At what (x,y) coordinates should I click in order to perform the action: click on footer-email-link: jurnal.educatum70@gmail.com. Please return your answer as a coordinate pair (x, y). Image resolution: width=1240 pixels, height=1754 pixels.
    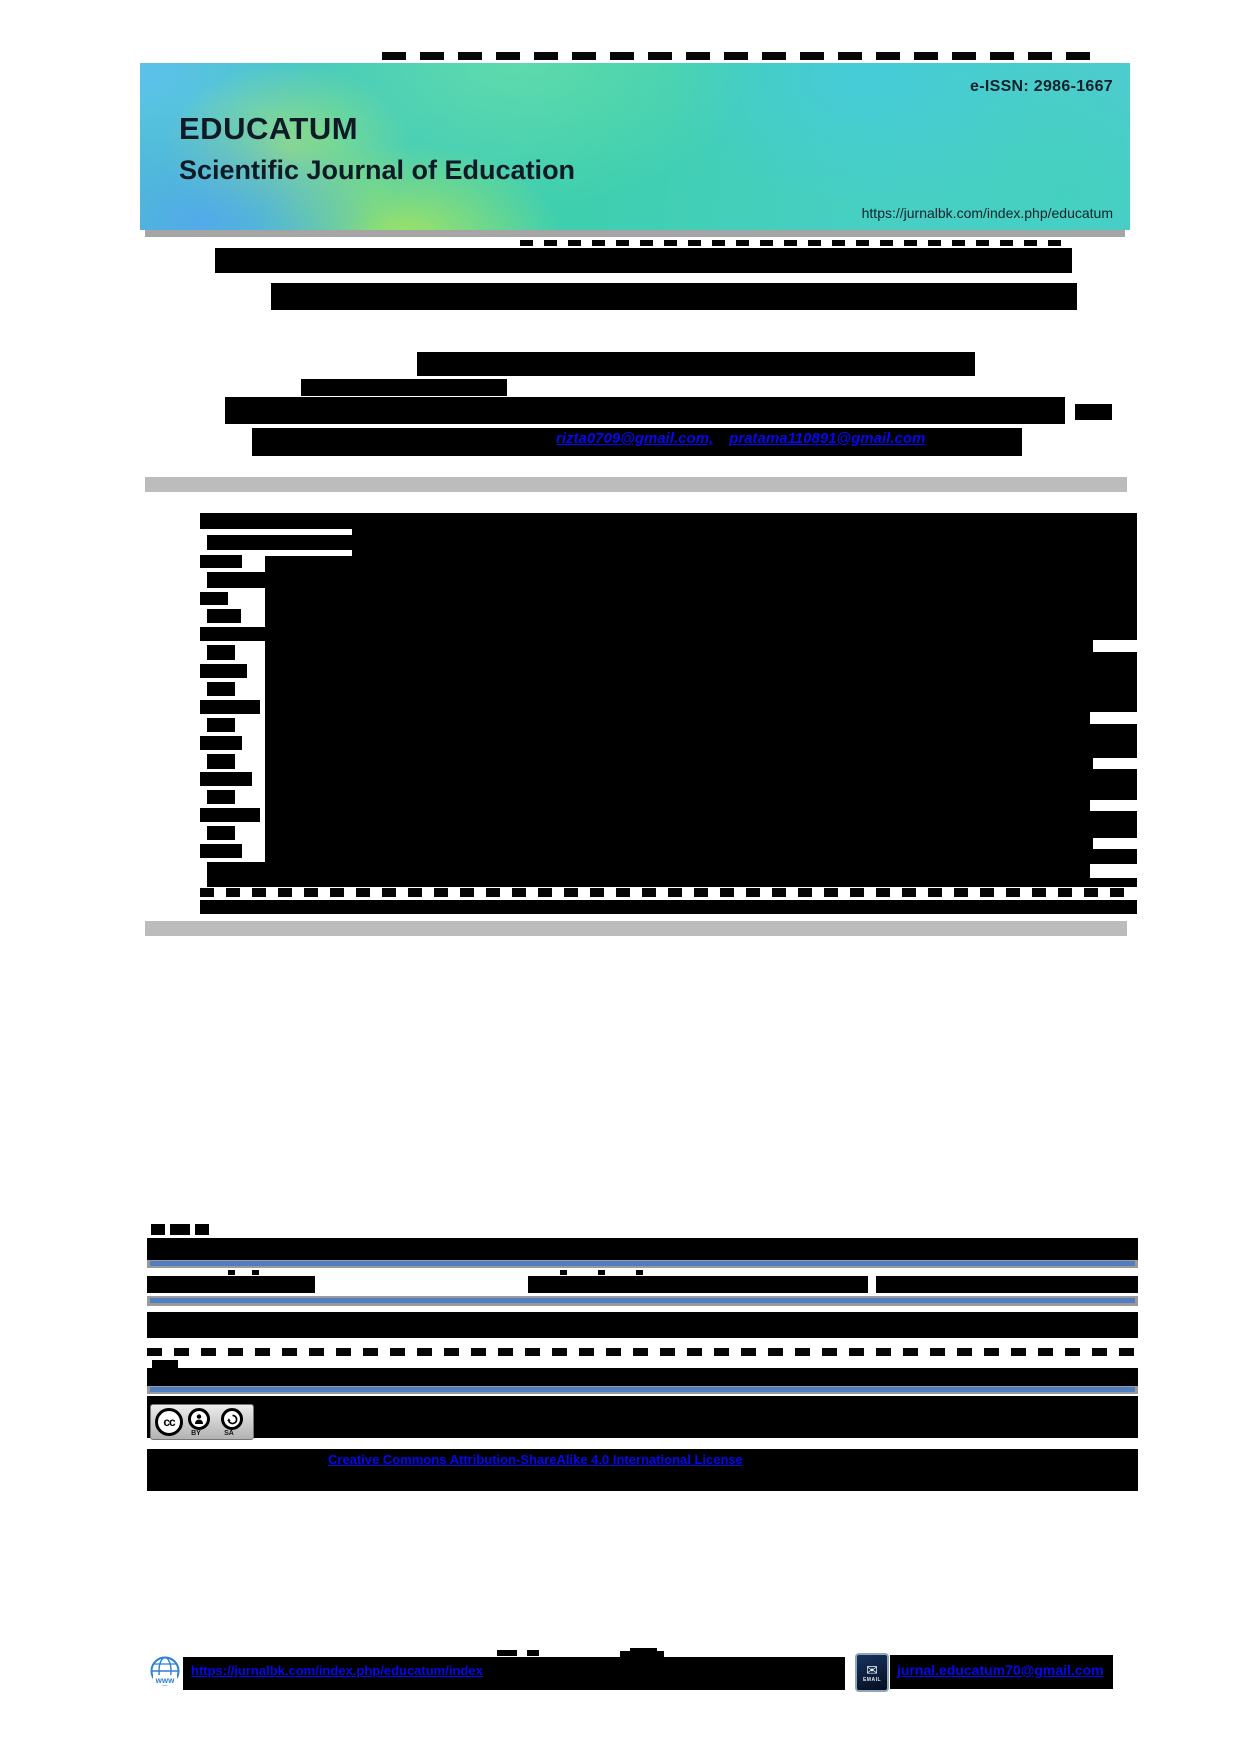
    Looking at the image, I should click on (1000, 1670).